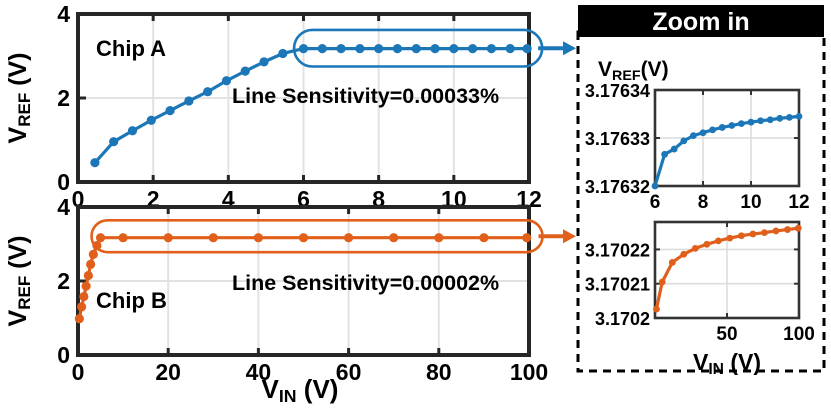 The image size is (831, 419). I want to click on line-sensitivity-annotation: Line Sensitivity=0.00002%, so click(365, 283).